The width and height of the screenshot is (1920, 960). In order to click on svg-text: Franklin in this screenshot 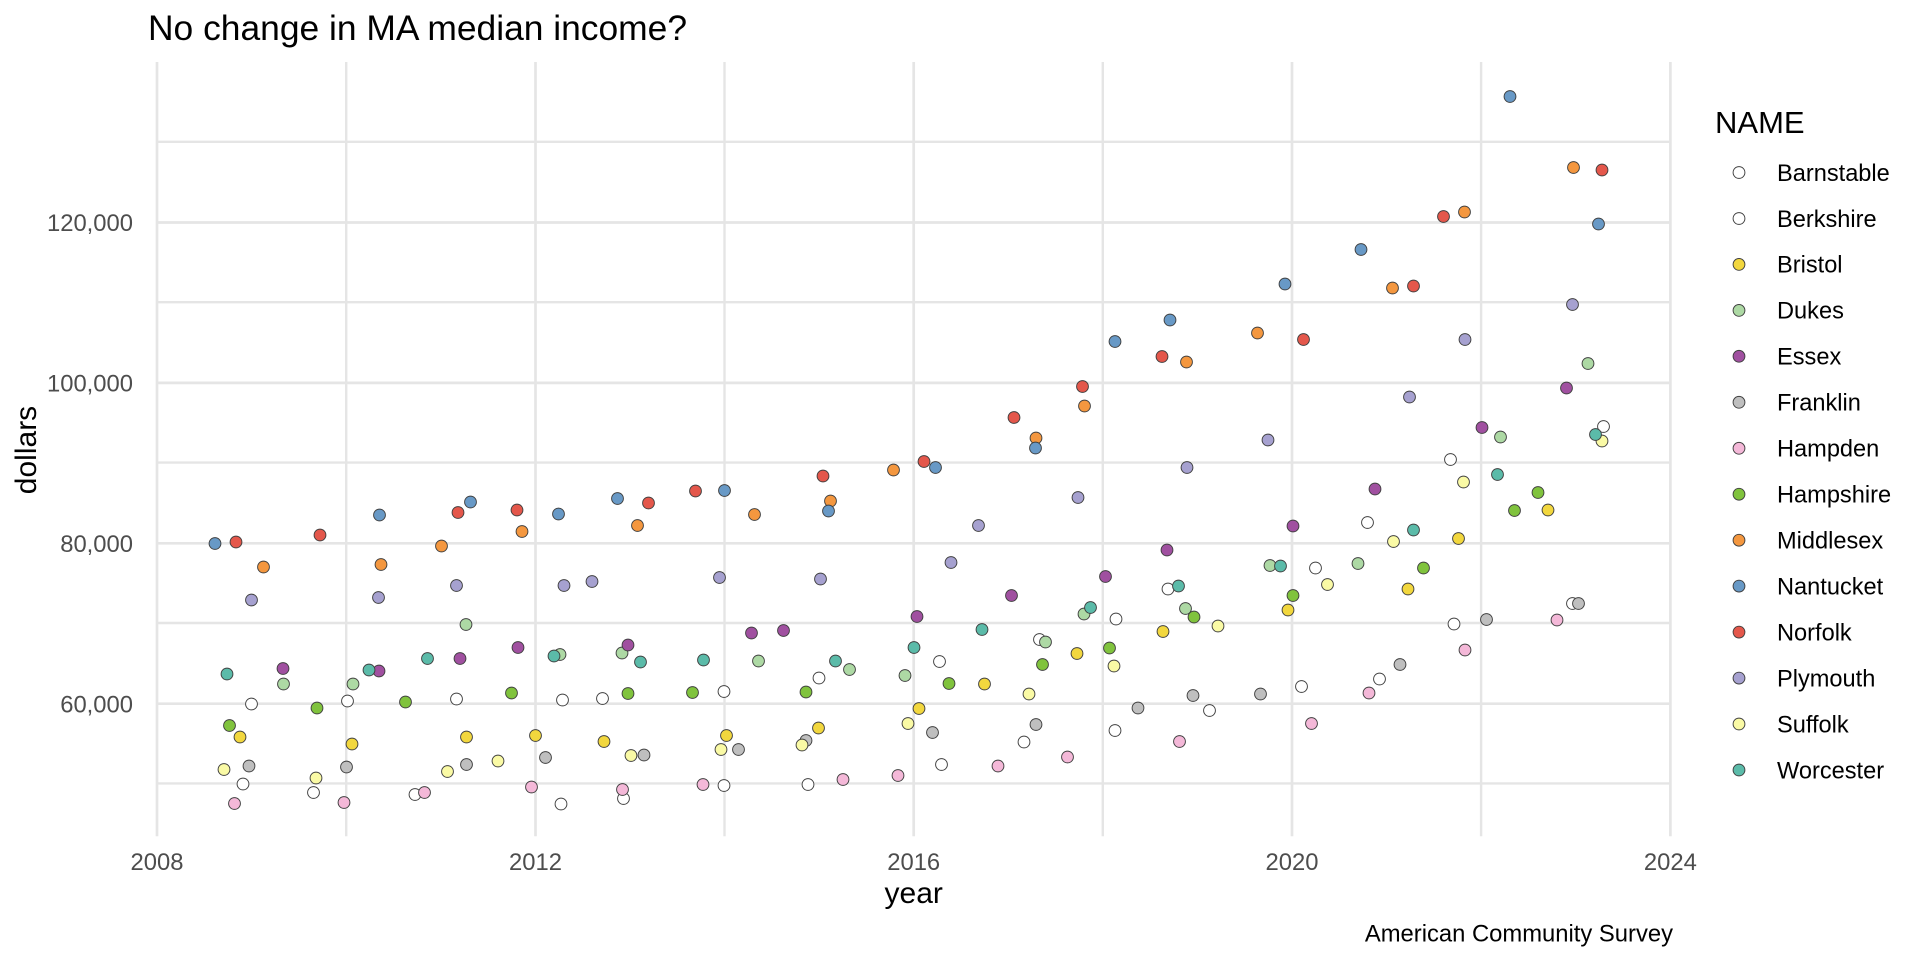, I will do `click(1819, 404)`.